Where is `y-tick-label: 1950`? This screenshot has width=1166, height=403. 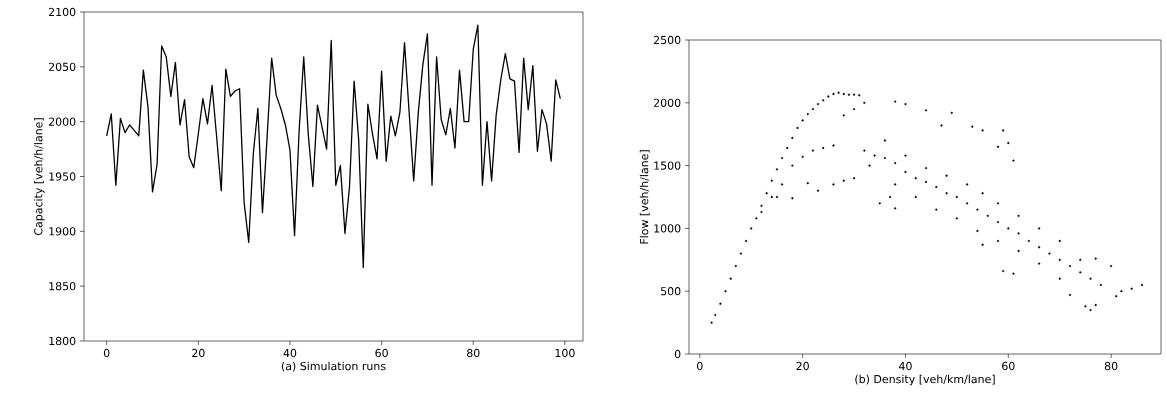
y-tick-label: 1950 is located at coordinates (62, 176).